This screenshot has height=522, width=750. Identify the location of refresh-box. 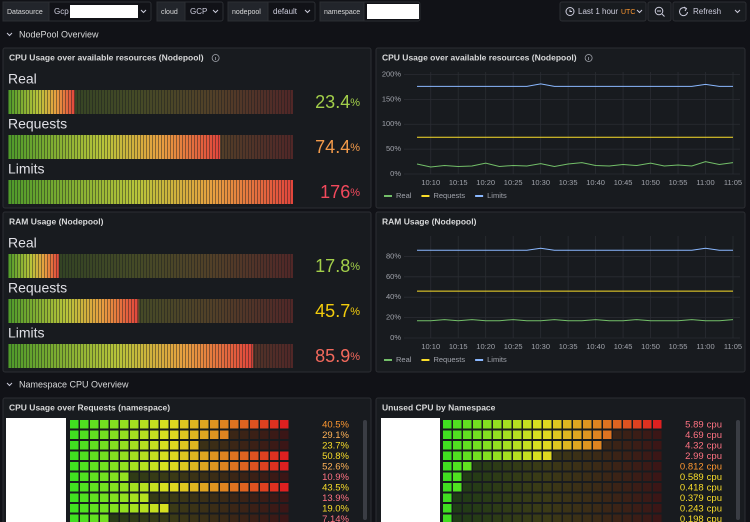
(709, 11).